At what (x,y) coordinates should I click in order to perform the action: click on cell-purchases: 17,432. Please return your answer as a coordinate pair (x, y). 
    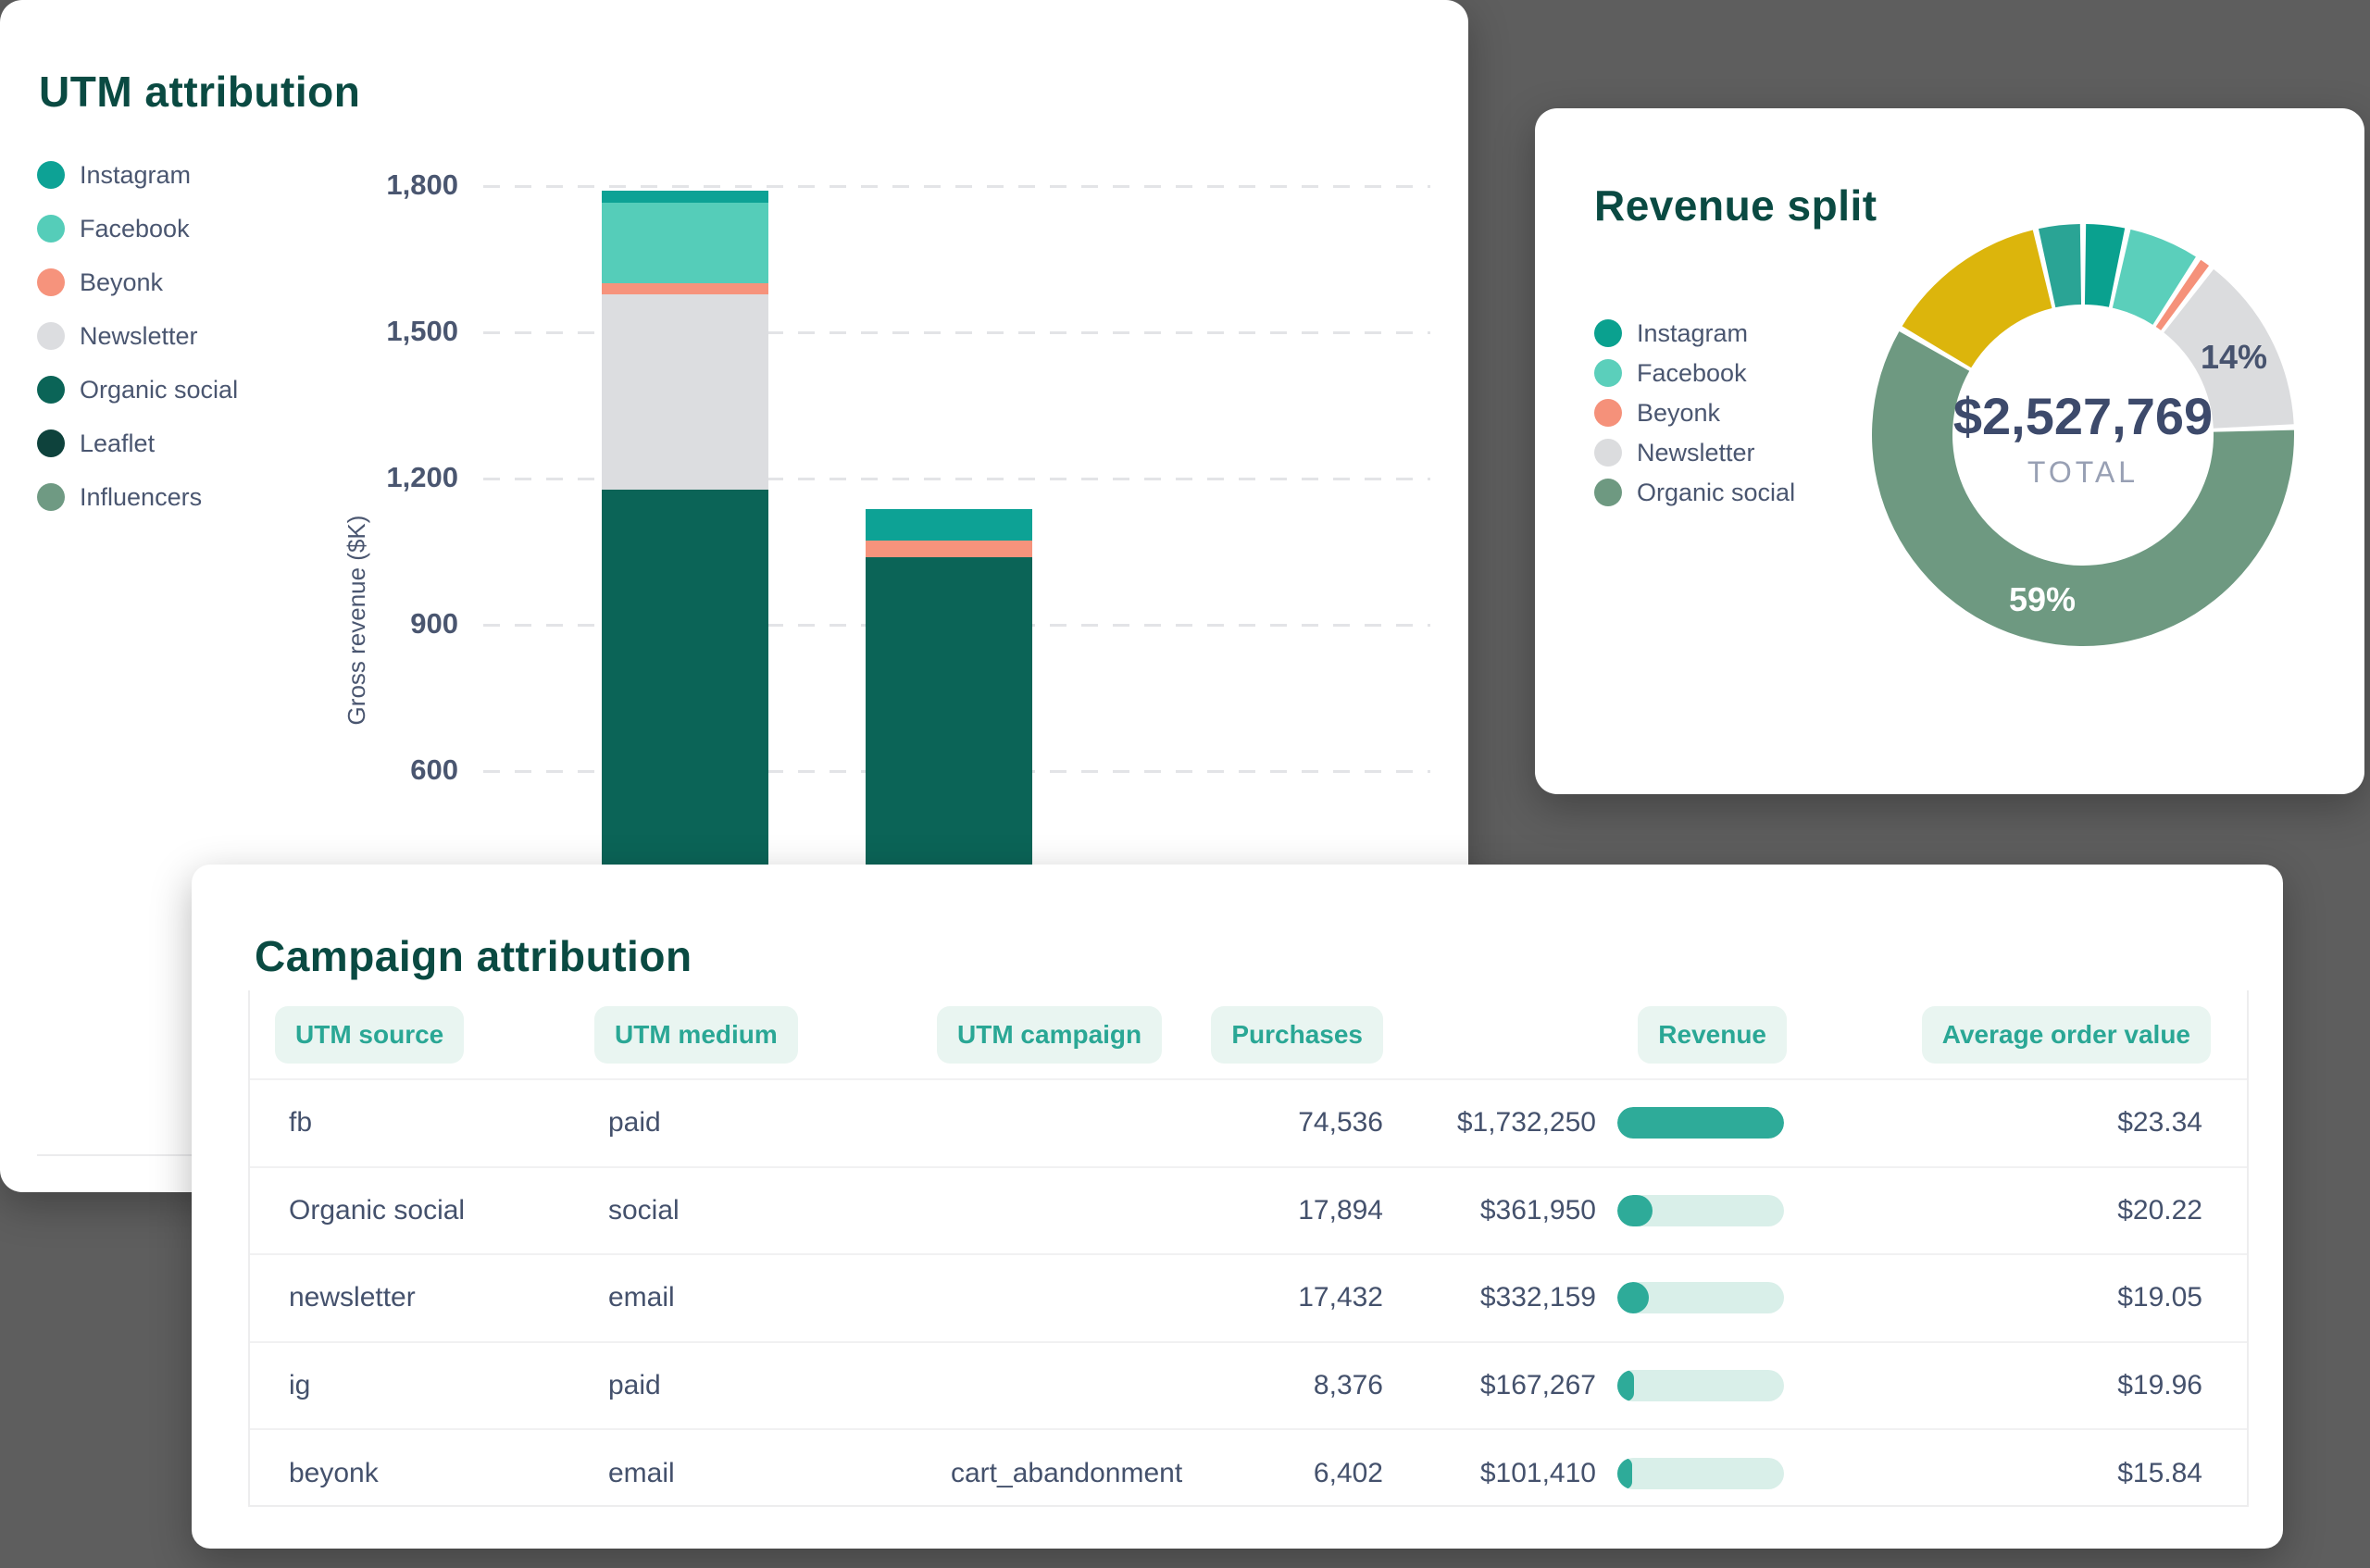
    Looking at the image, I should click on (1340, 1297).